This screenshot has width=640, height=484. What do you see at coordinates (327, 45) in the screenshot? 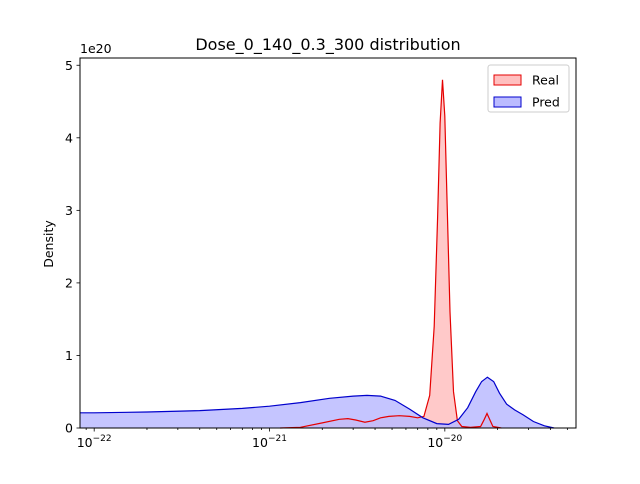
I see `chart-title: Dose_0_140_0.3_300 distribution` at bounding box center [327, 45].